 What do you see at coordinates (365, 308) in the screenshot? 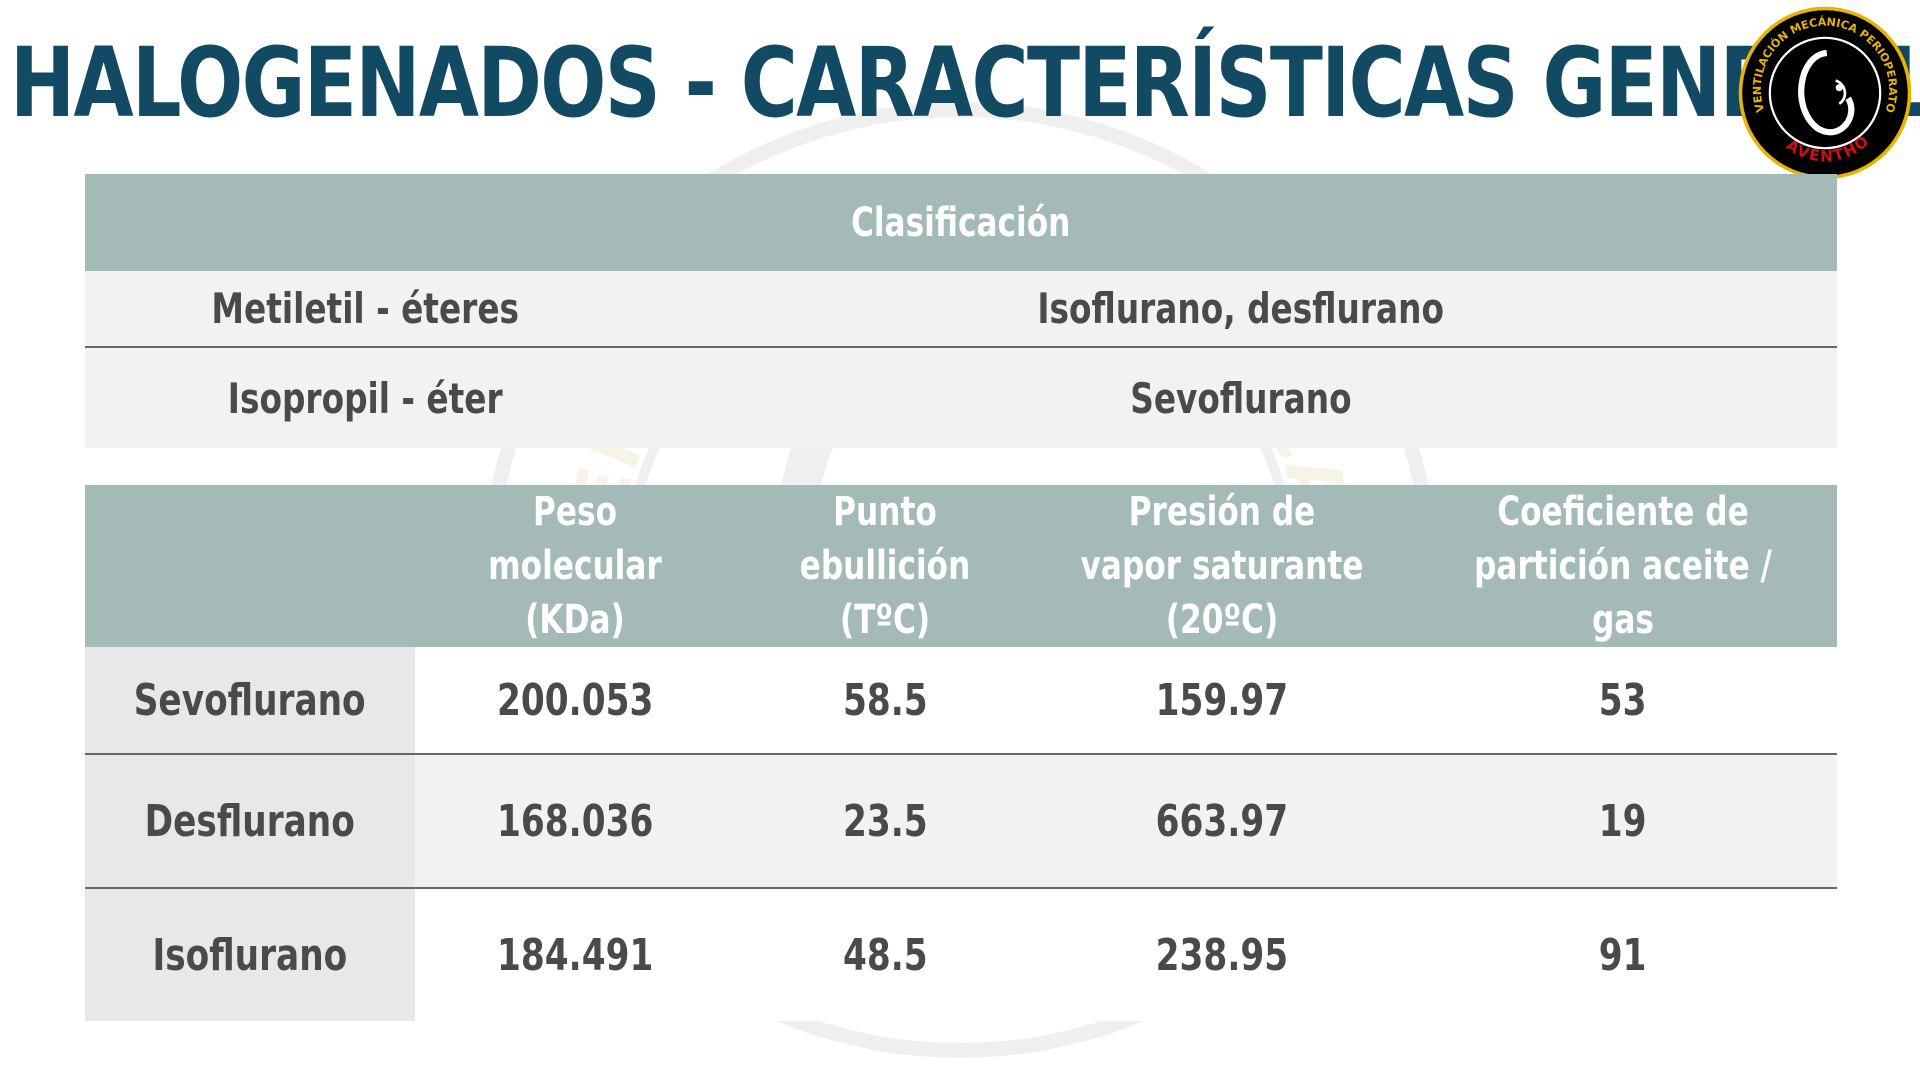
I see `classification-group: Metiletil - éteres` at bounding box center [365, 308].